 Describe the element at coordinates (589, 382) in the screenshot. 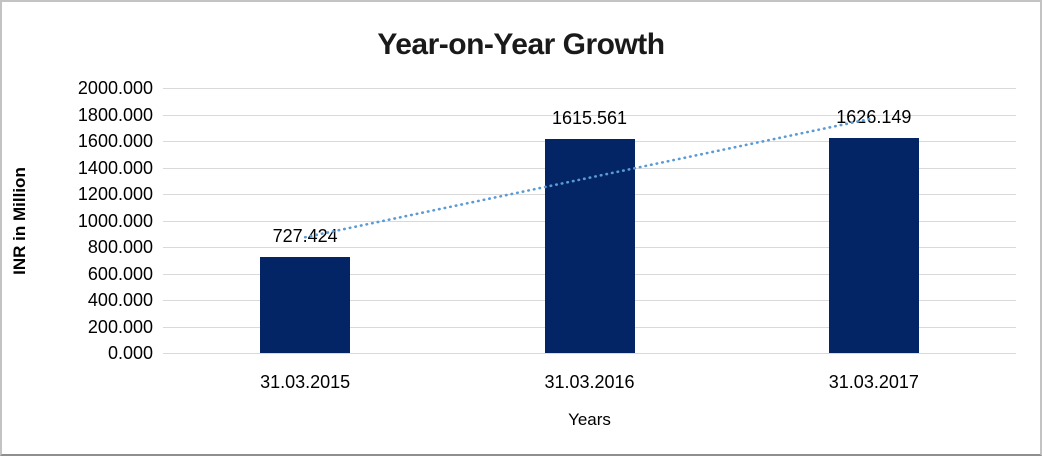

I see `x-tick-label: 31.03.2016` at that location.